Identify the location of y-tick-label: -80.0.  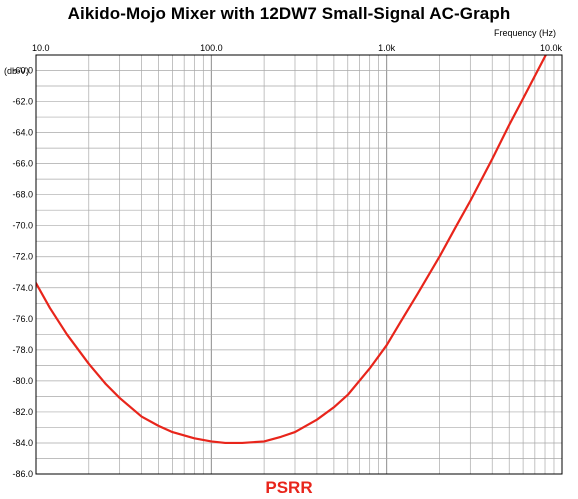
(22, 381).